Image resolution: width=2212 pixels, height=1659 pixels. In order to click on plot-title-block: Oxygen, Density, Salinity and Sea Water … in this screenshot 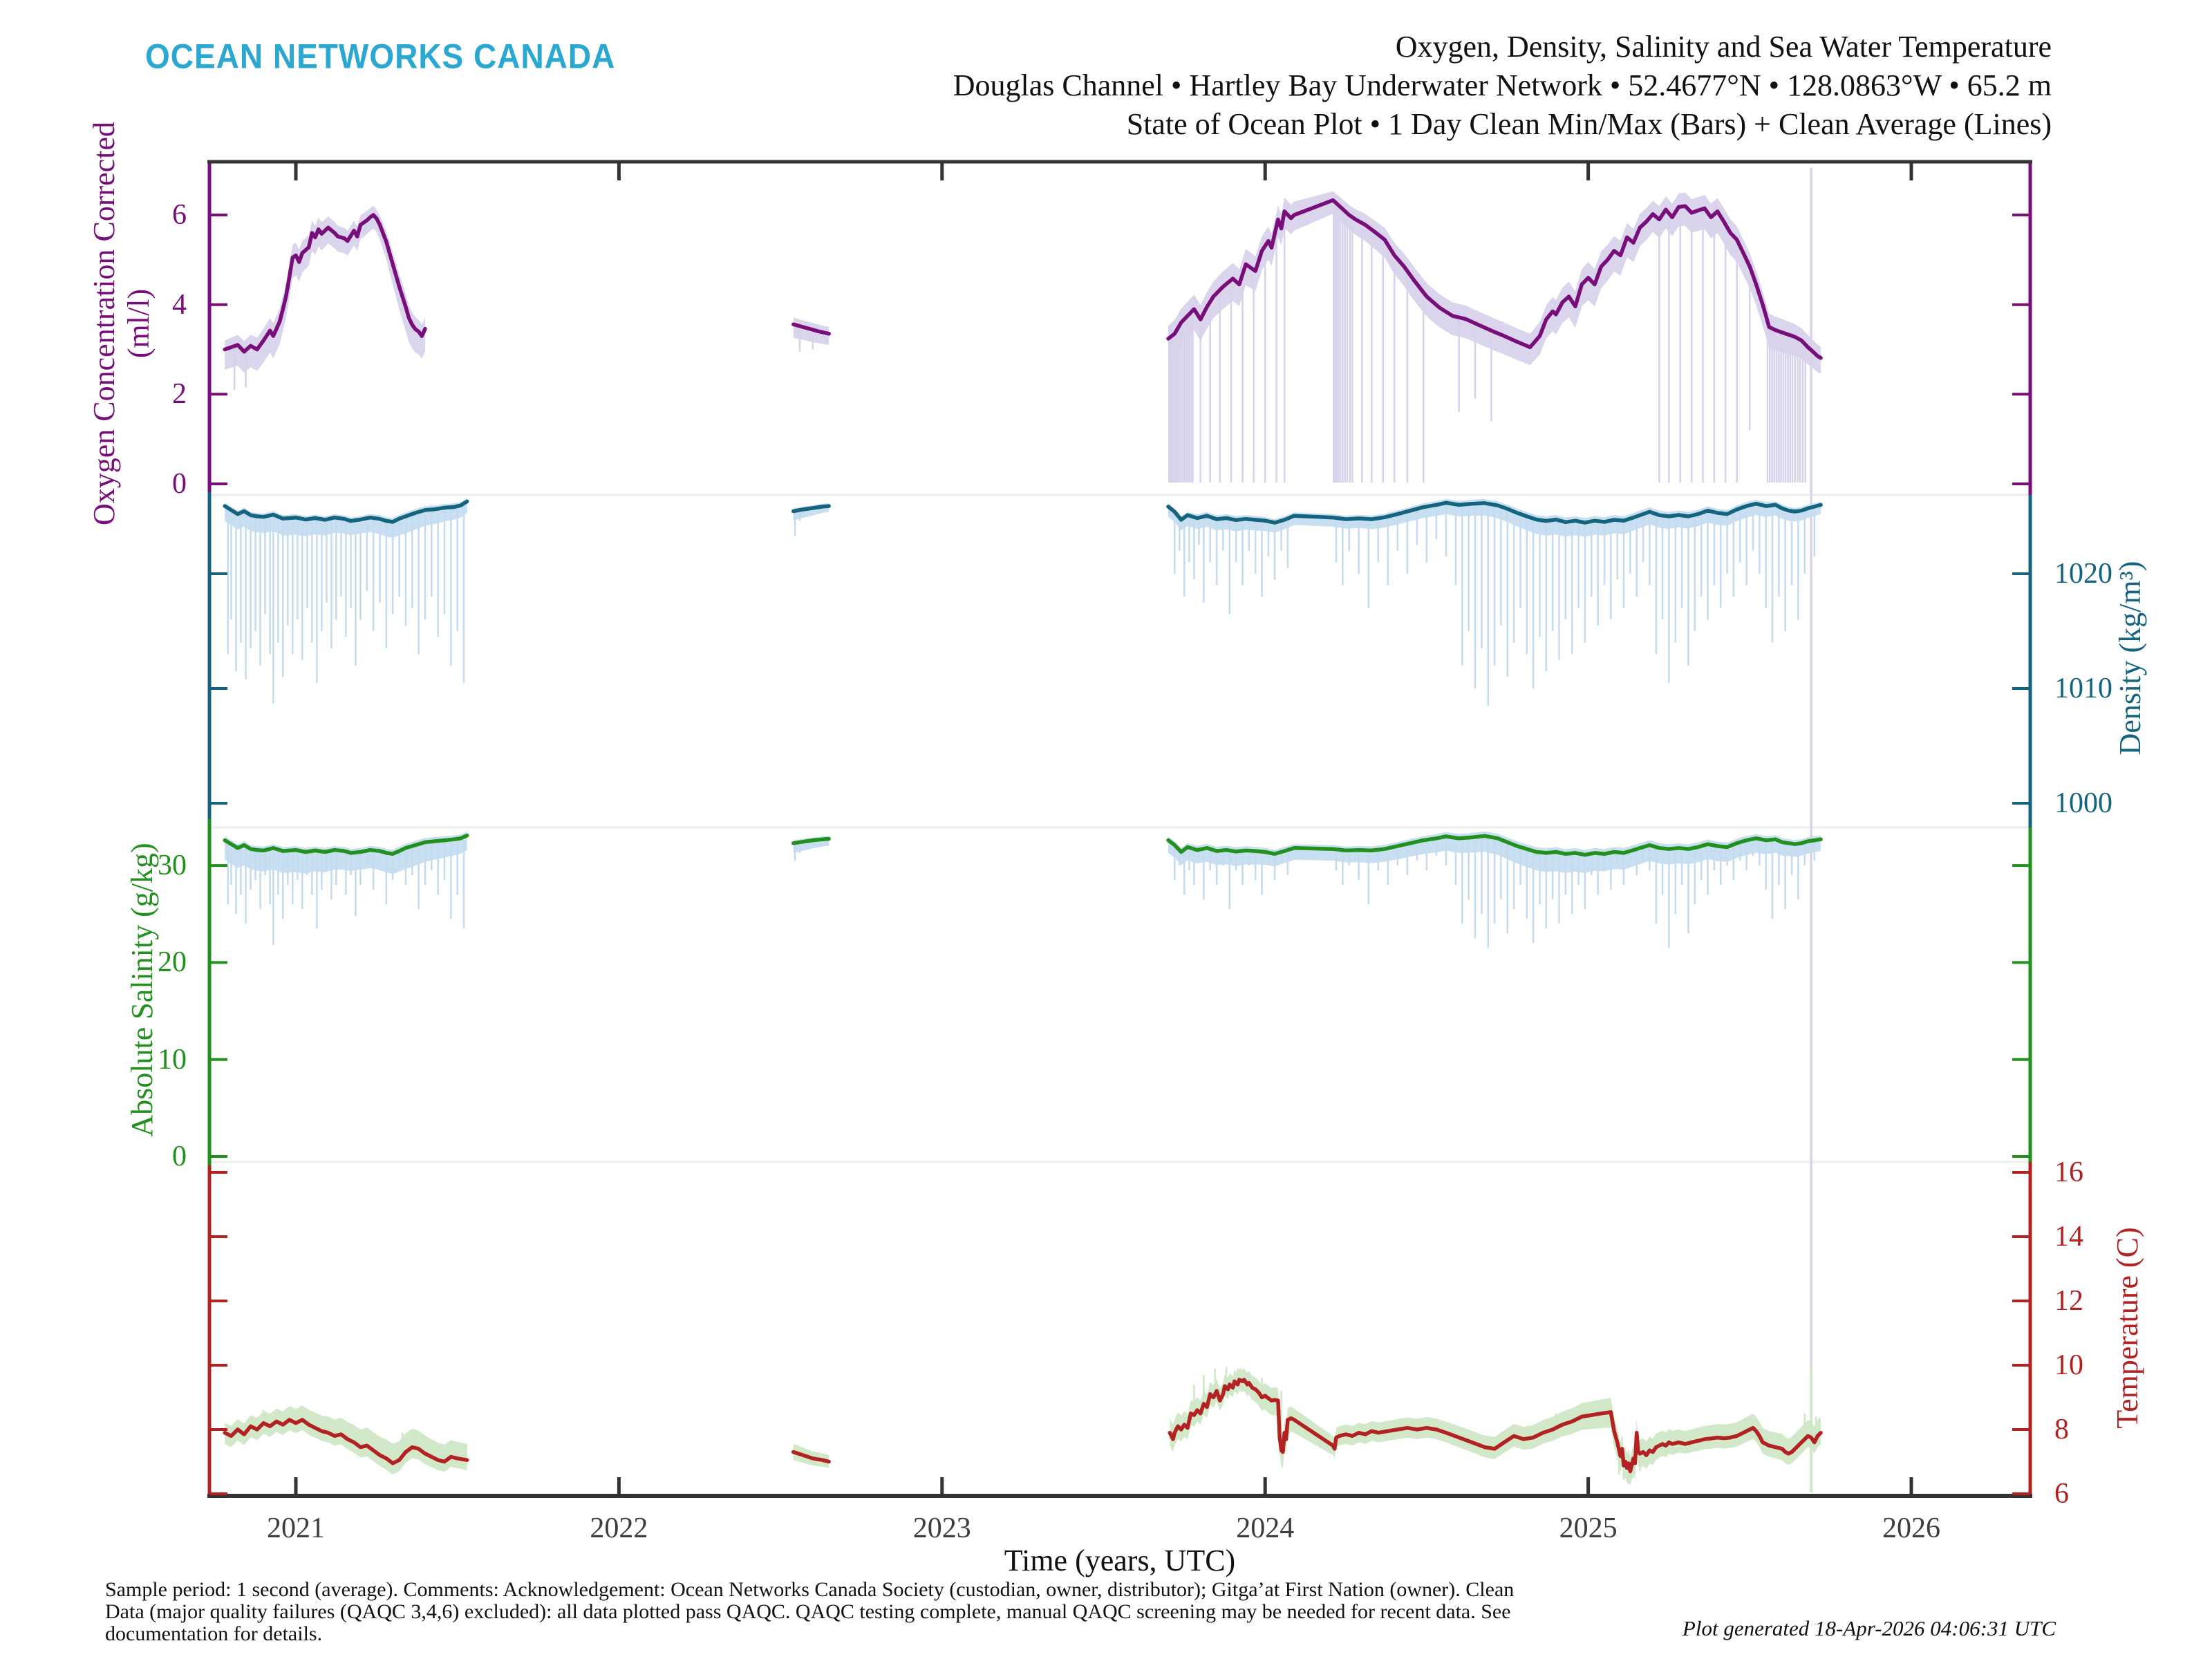, I will do `click(1502, 86)`.